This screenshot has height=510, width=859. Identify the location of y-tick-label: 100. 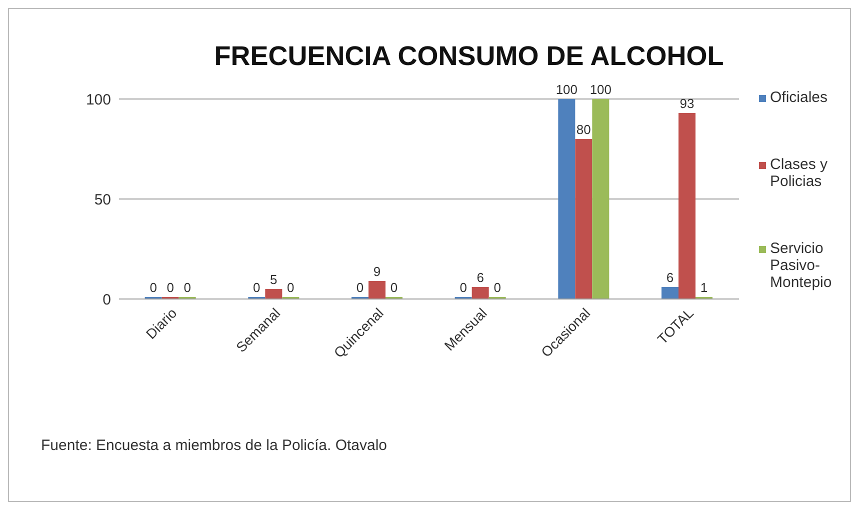
(98, 99).